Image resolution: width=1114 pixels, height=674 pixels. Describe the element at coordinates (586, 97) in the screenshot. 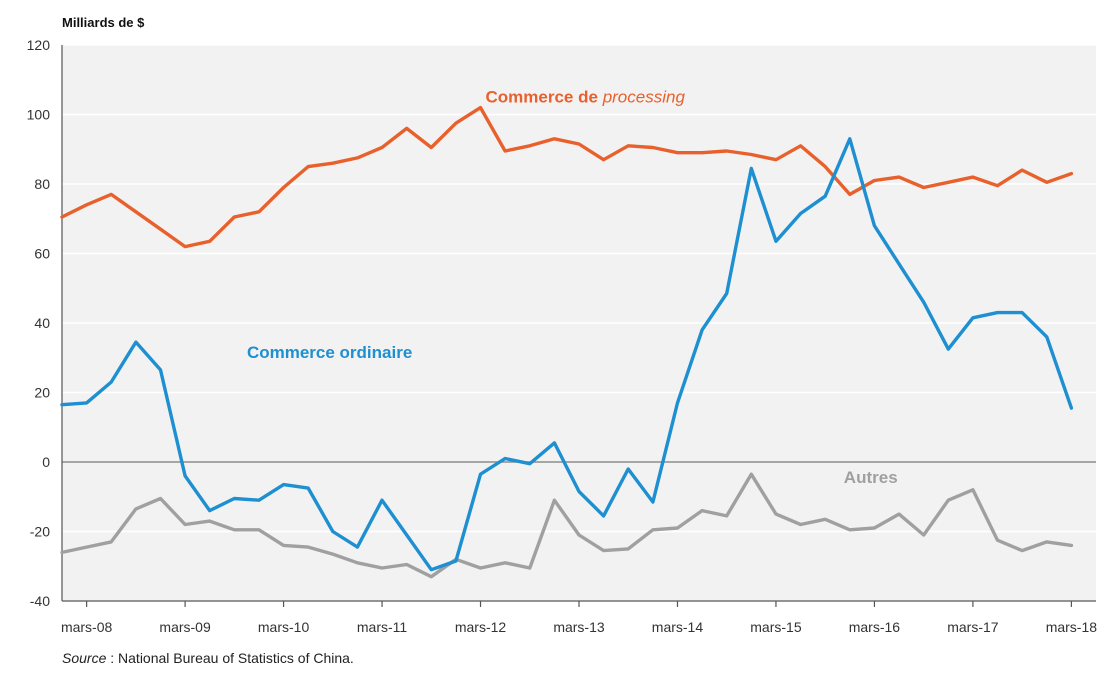

I see `series-label-0: Commerce de processing` at that location.